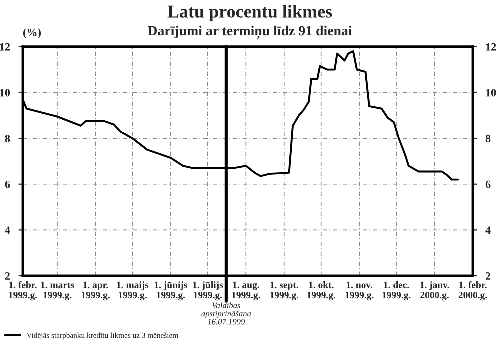 This screenshot has width=500, height=345. Describe the element at coordinates (7, 139) in the screenshot. I see `y-tick-label: 8` at that location.